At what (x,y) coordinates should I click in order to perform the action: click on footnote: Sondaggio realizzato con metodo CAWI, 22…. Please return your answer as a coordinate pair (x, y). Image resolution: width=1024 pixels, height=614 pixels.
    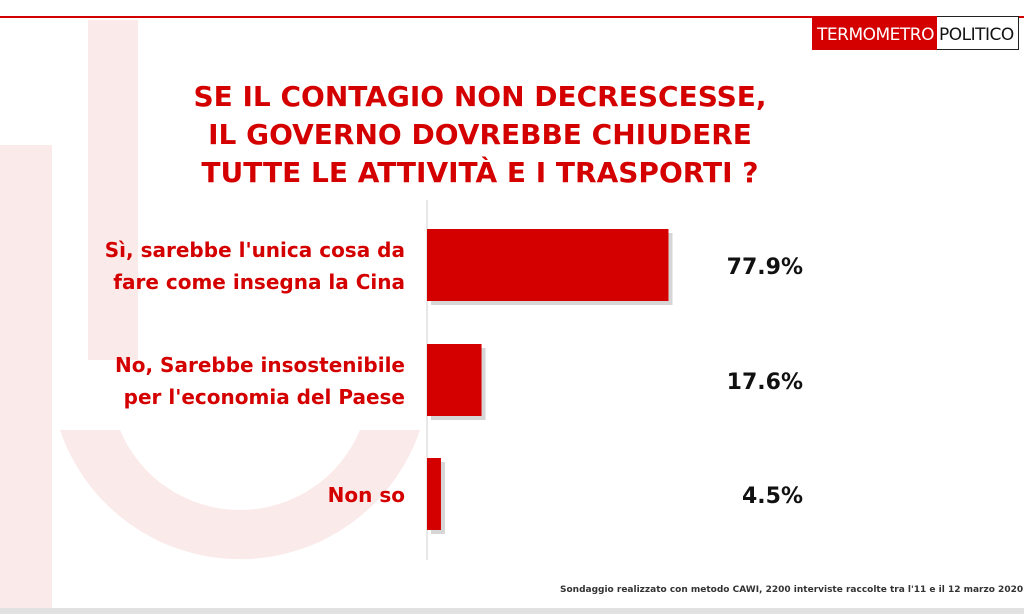
    Looking at the image, I should click on (792, 590).